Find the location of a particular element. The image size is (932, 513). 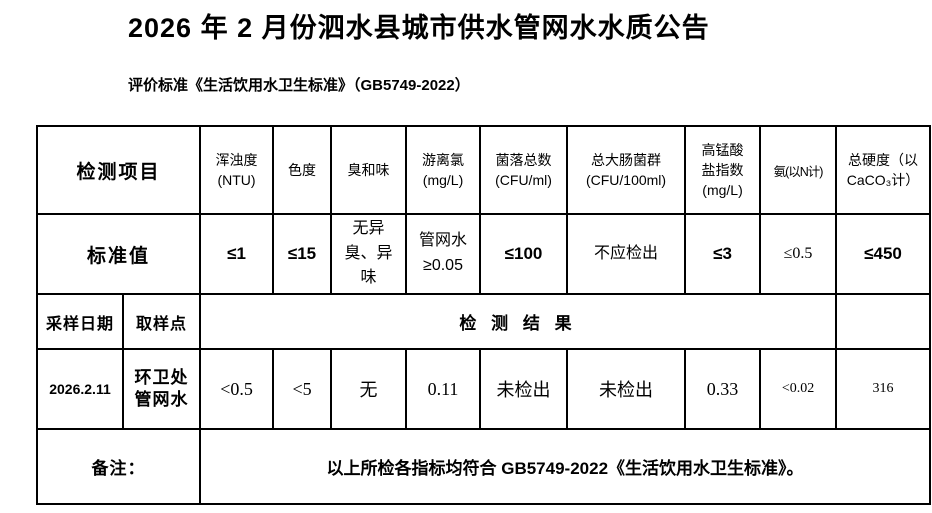

col-header-permanganate-index: 高锰酸 盐指数 (mg/L) is located at coordinates (723, 170).